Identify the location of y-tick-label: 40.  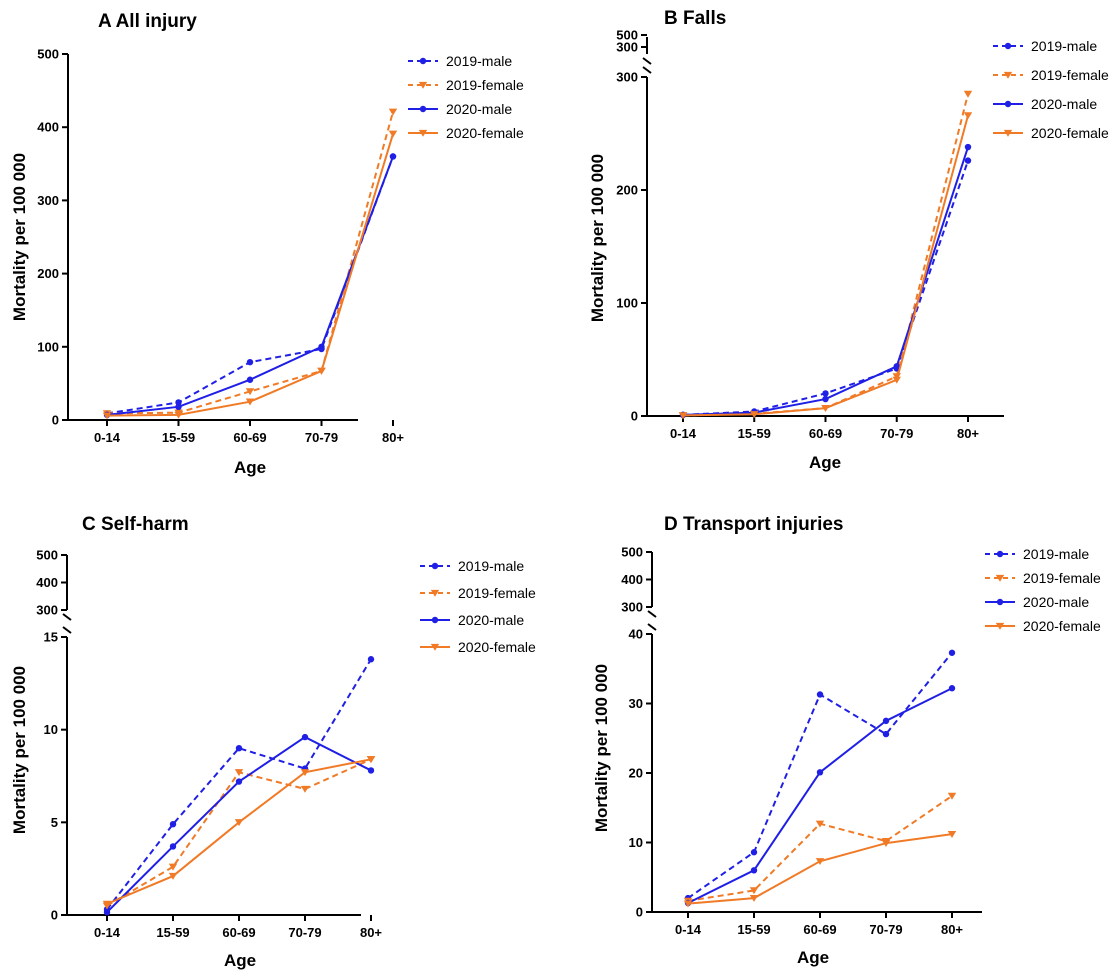
(636, 634).